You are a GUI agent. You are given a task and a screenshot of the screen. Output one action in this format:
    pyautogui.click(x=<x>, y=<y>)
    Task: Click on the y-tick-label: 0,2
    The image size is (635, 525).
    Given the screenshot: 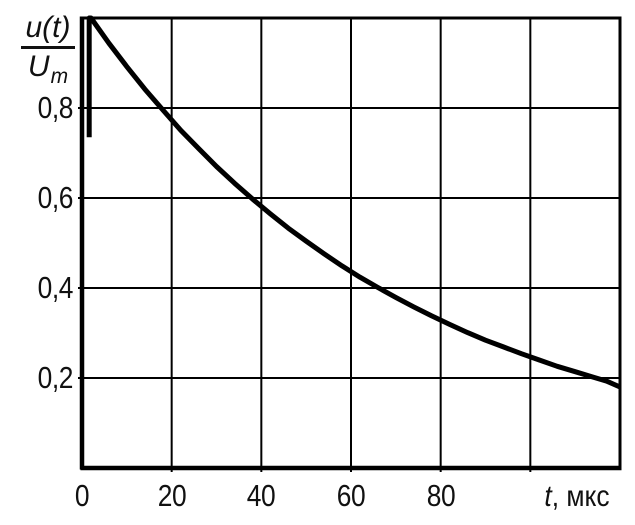 What is the action you would take?
    pyautogui.click(x=55, y=377)
    